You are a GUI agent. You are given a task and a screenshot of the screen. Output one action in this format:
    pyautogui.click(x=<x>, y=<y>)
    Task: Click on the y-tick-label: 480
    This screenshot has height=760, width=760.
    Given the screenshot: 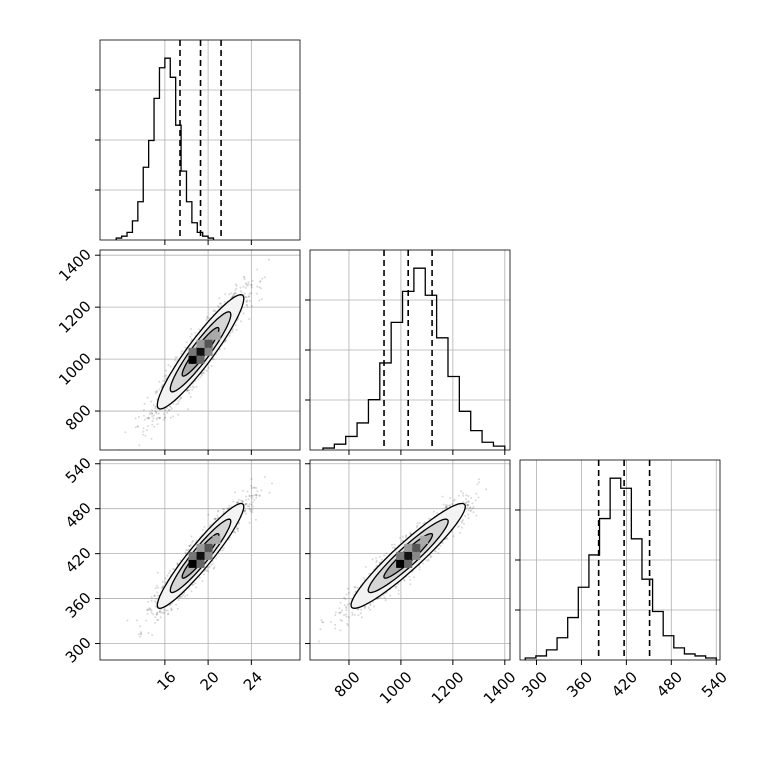 What is the action you would take?
    pyautogui.click(x=78, y=515)
    